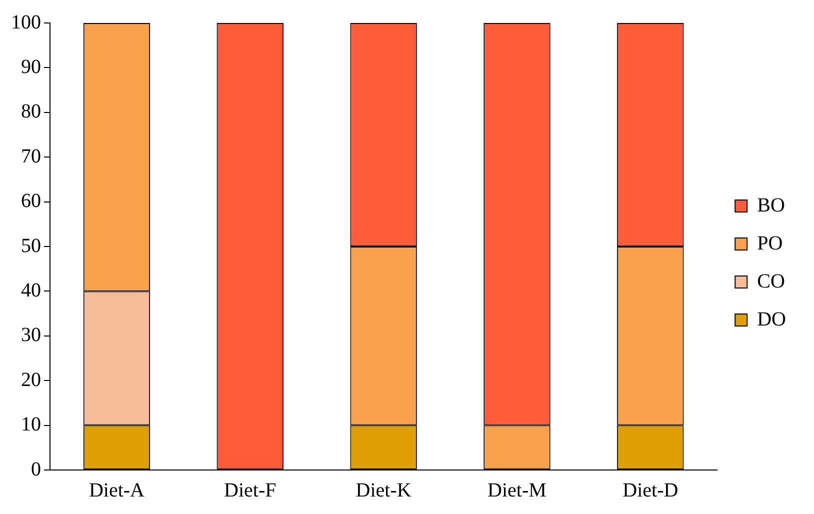 This screenshot has height=514, width=814. Describe the element at coordinates (31, 156) in the screenshot. I see `y-tick-label: 70` at that location.